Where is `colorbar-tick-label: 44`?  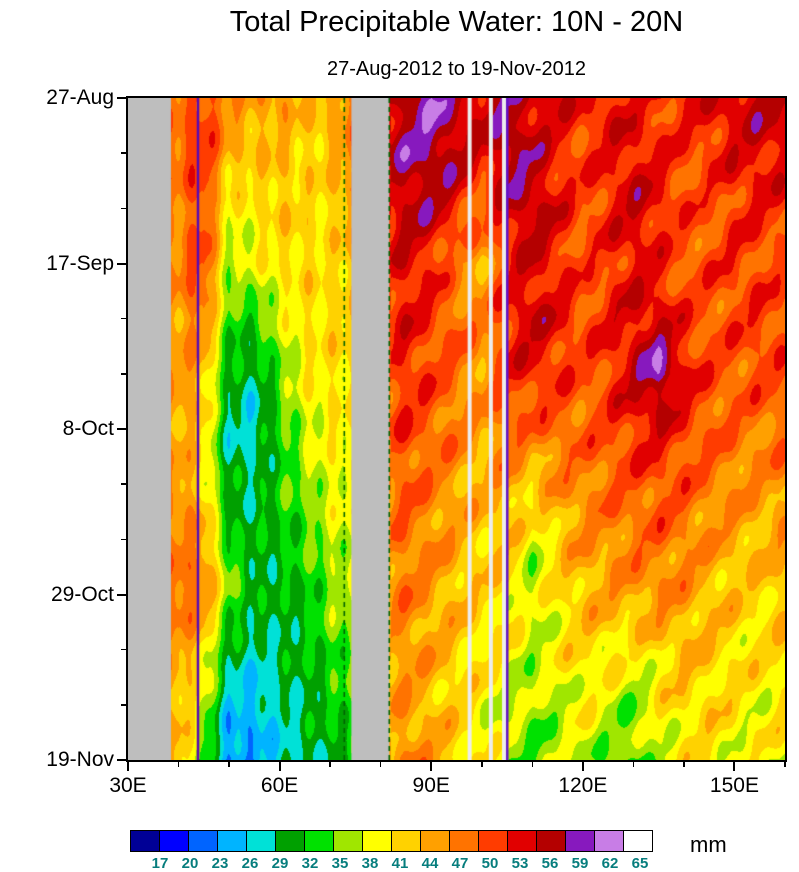 colorbar-tick-label: 44 is located at coordinates (430, 863).